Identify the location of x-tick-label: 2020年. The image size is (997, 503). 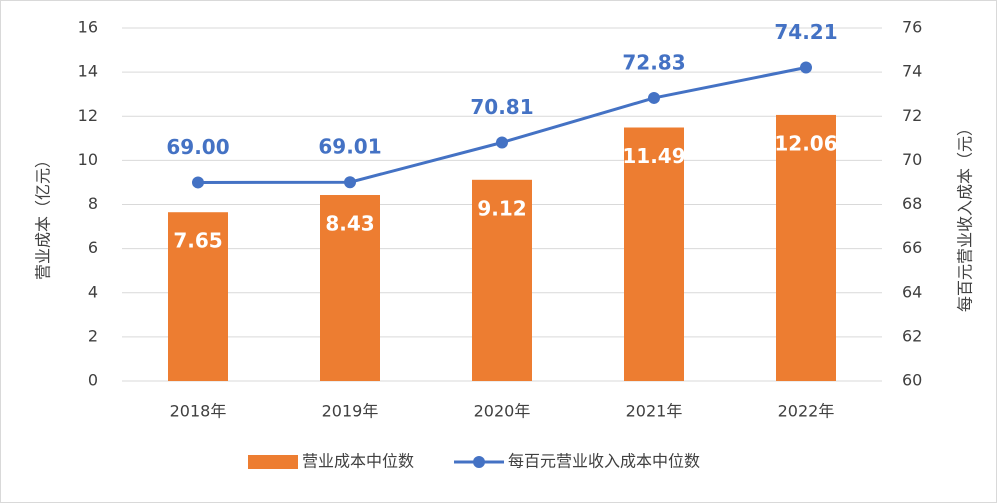
(502, 411).